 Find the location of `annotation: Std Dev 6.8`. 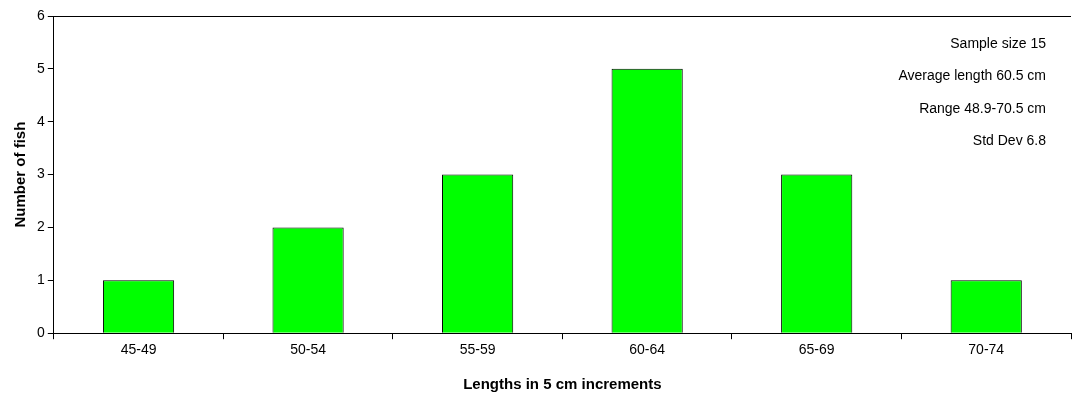

annotation: Std Dev 6.8 is located at coordinates (1009, 140).